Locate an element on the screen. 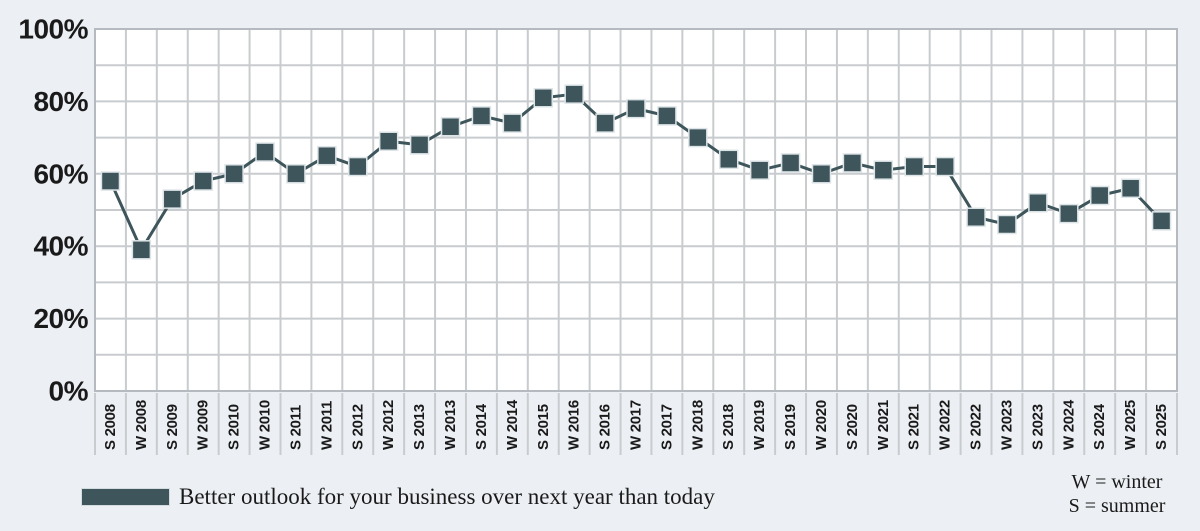 The width and height of the screenshot is (1200, 531). y-axis-tick-label: 0% is located at coordinates (69, 391).